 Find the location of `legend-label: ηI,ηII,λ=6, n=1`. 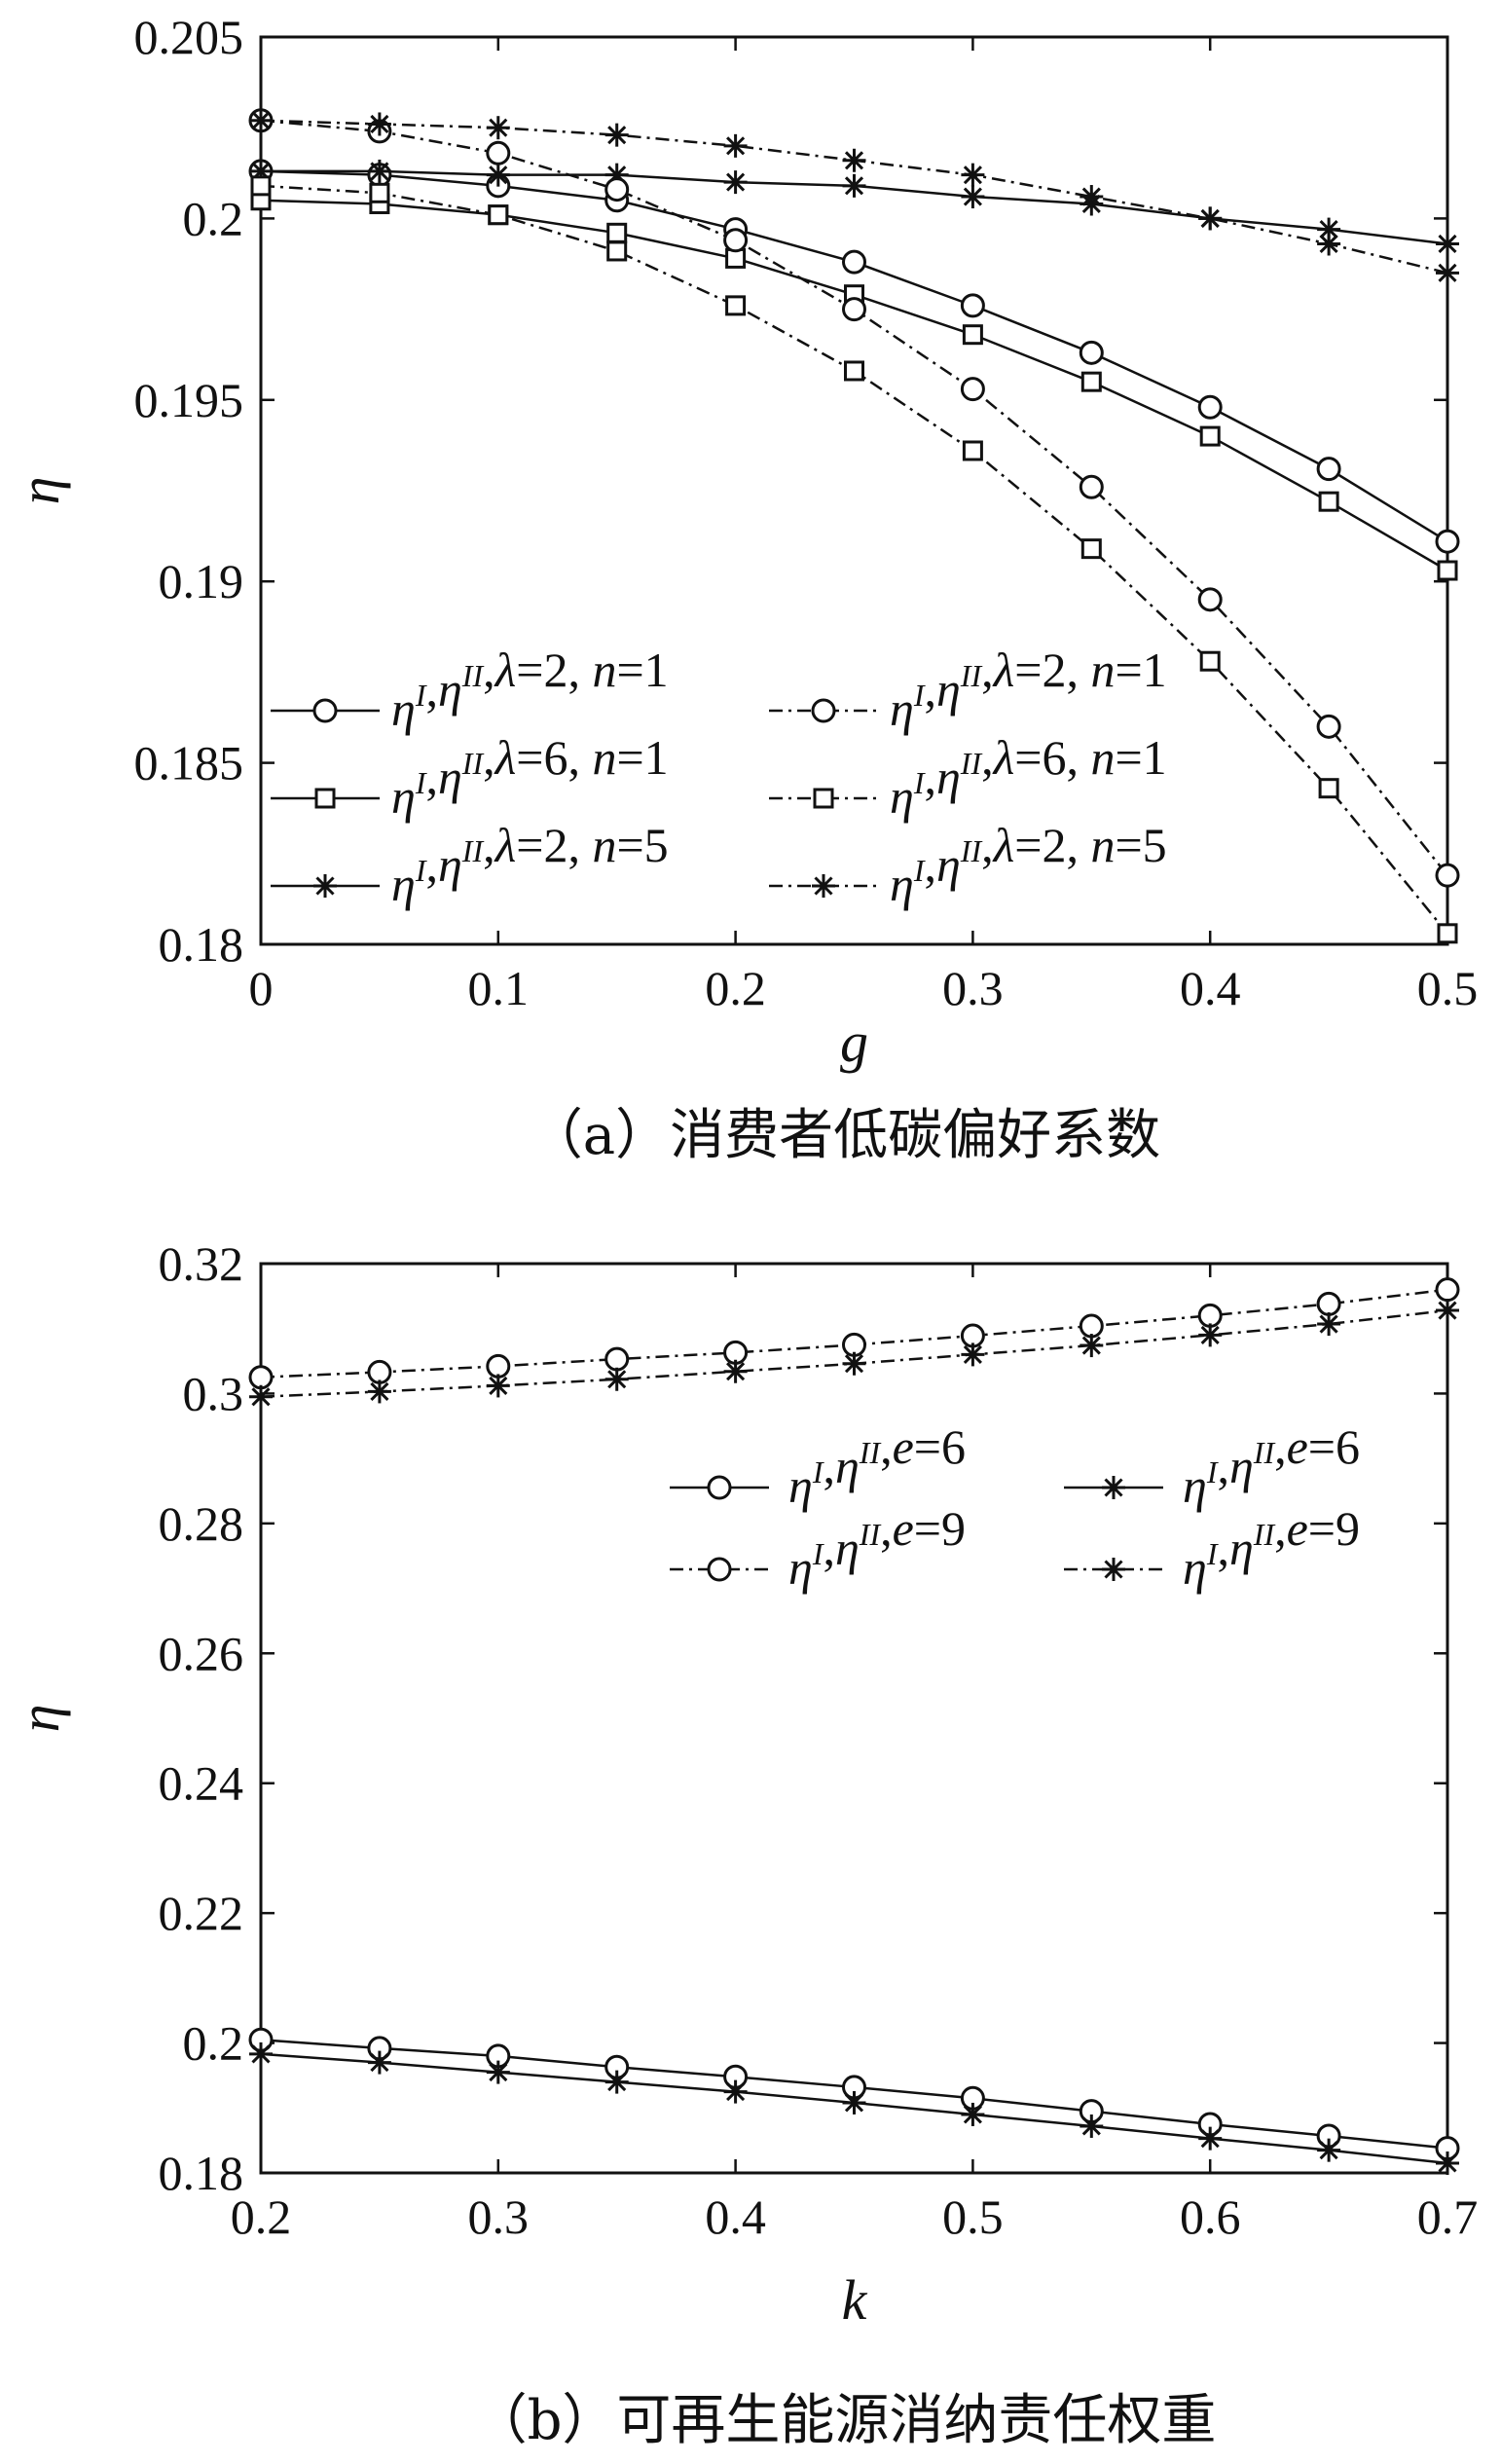

legend-label: ηI,ηII,λ=6, n=1 is located at coordinates (1028, 777).